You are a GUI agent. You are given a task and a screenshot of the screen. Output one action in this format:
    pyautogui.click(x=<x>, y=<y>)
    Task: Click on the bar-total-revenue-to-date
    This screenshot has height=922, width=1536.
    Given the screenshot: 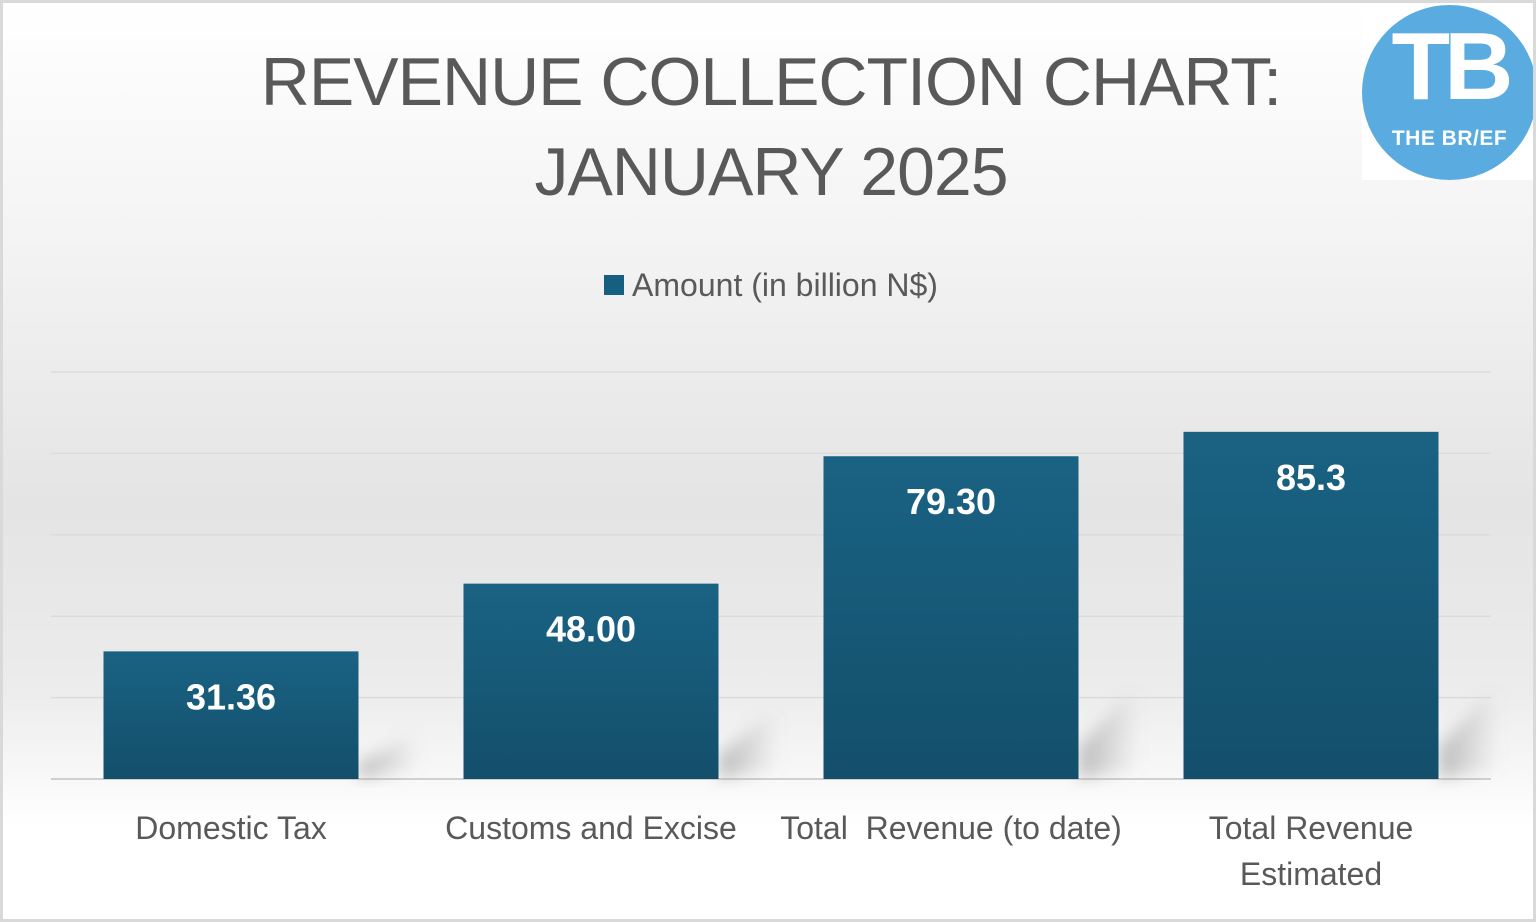 What is the action you would take?
    pyautogui.click(x=951, y=617)
    